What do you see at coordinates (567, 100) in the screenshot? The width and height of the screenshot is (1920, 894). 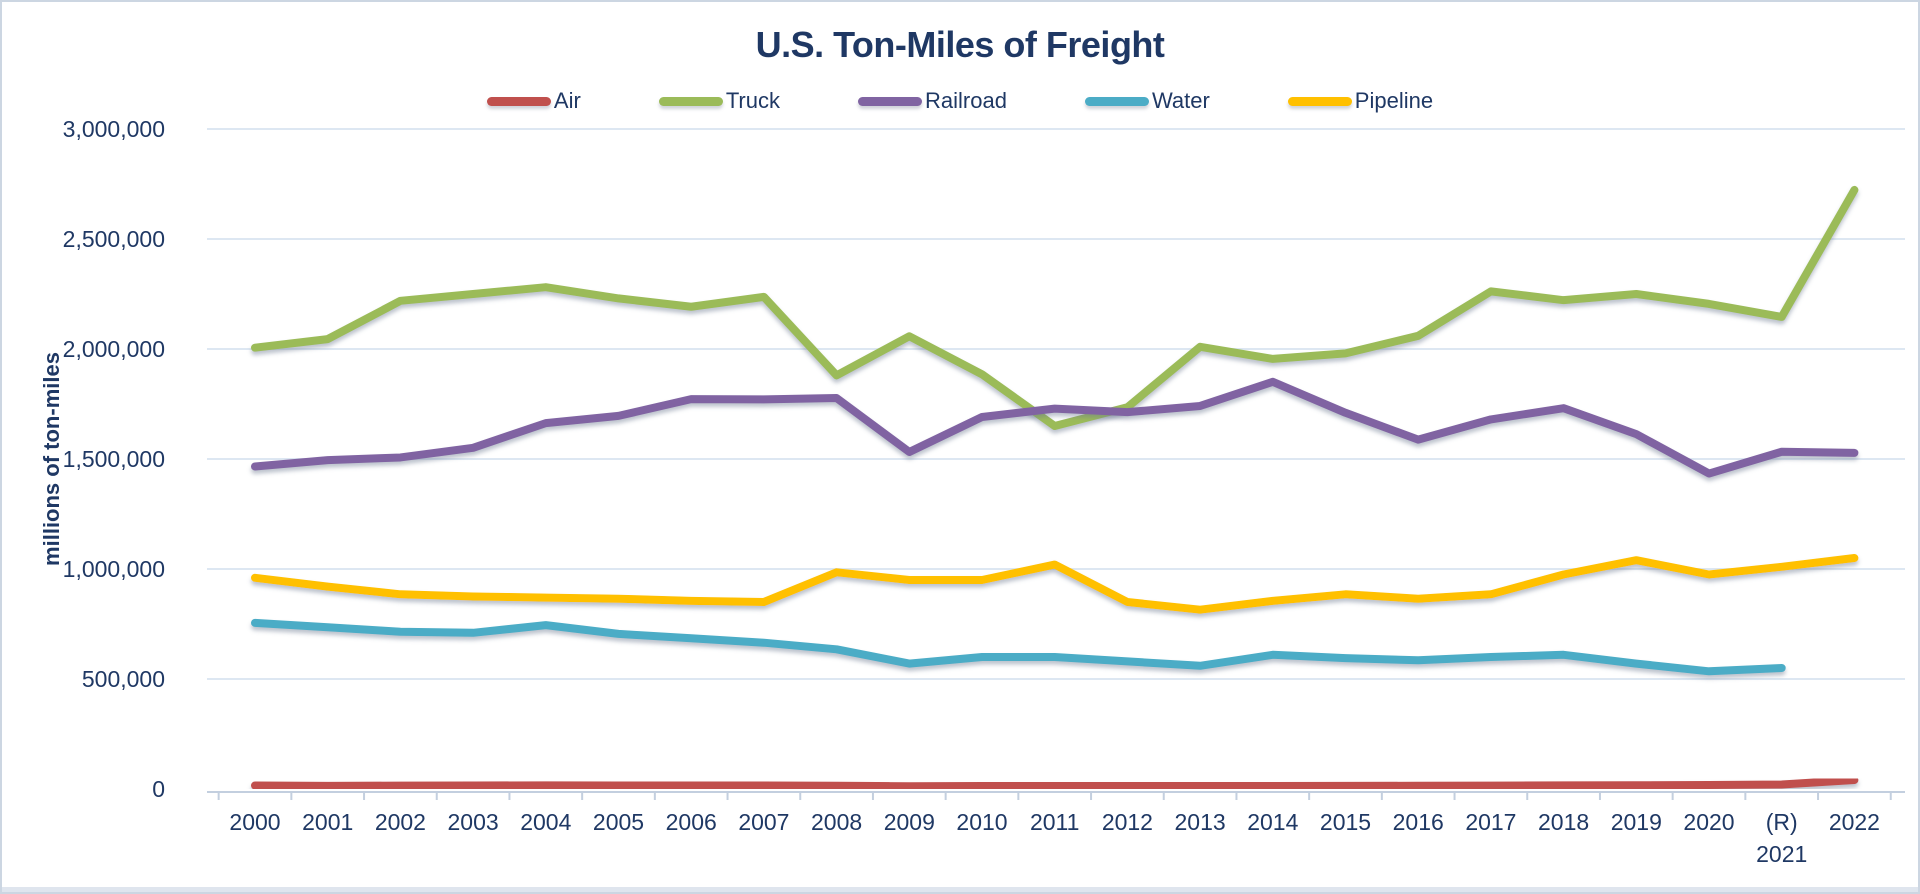 I see `legend-label-air: Air` at bounding box center [567, 100].